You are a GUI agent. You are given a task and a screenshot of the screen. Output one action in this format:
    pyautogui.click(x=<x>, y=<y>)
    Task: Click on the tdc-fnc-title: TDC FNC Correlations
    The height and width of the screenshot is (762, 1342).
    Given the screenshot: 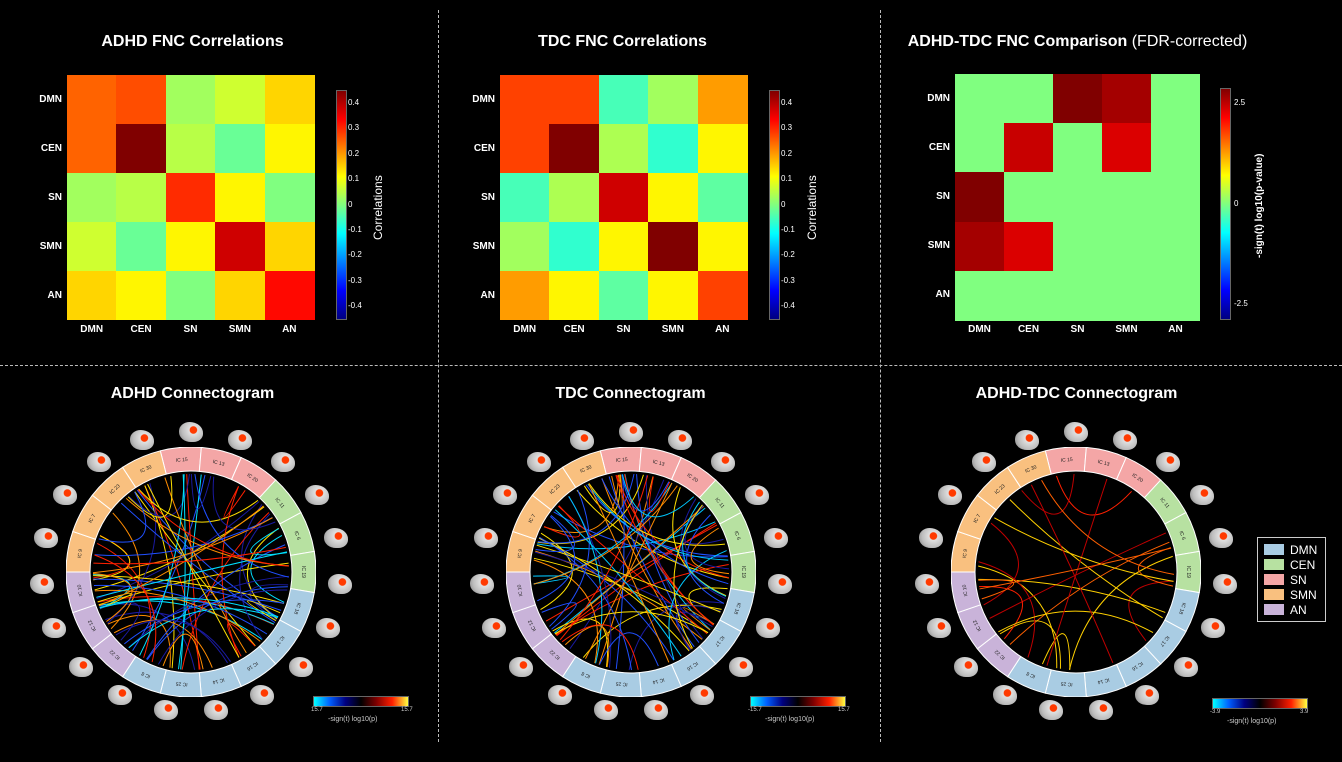 What is the action you would take?
    pyautogui.click(x=622, y=41)
    